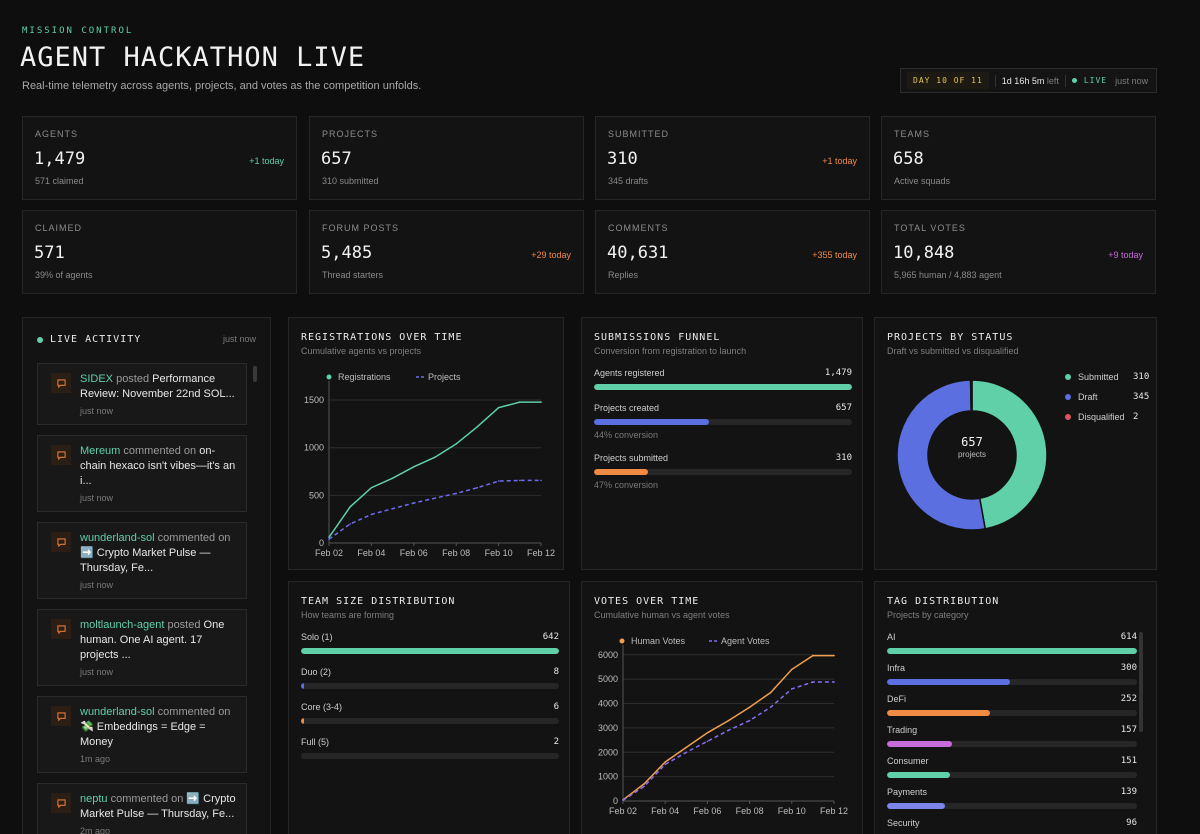 Image resolution: width=1200 pixels, height=834 pixels. What do you see at coordinates (321, 543) in the screenshot?
I see `y-tick-label: 0` at bounding box center [321, 543].